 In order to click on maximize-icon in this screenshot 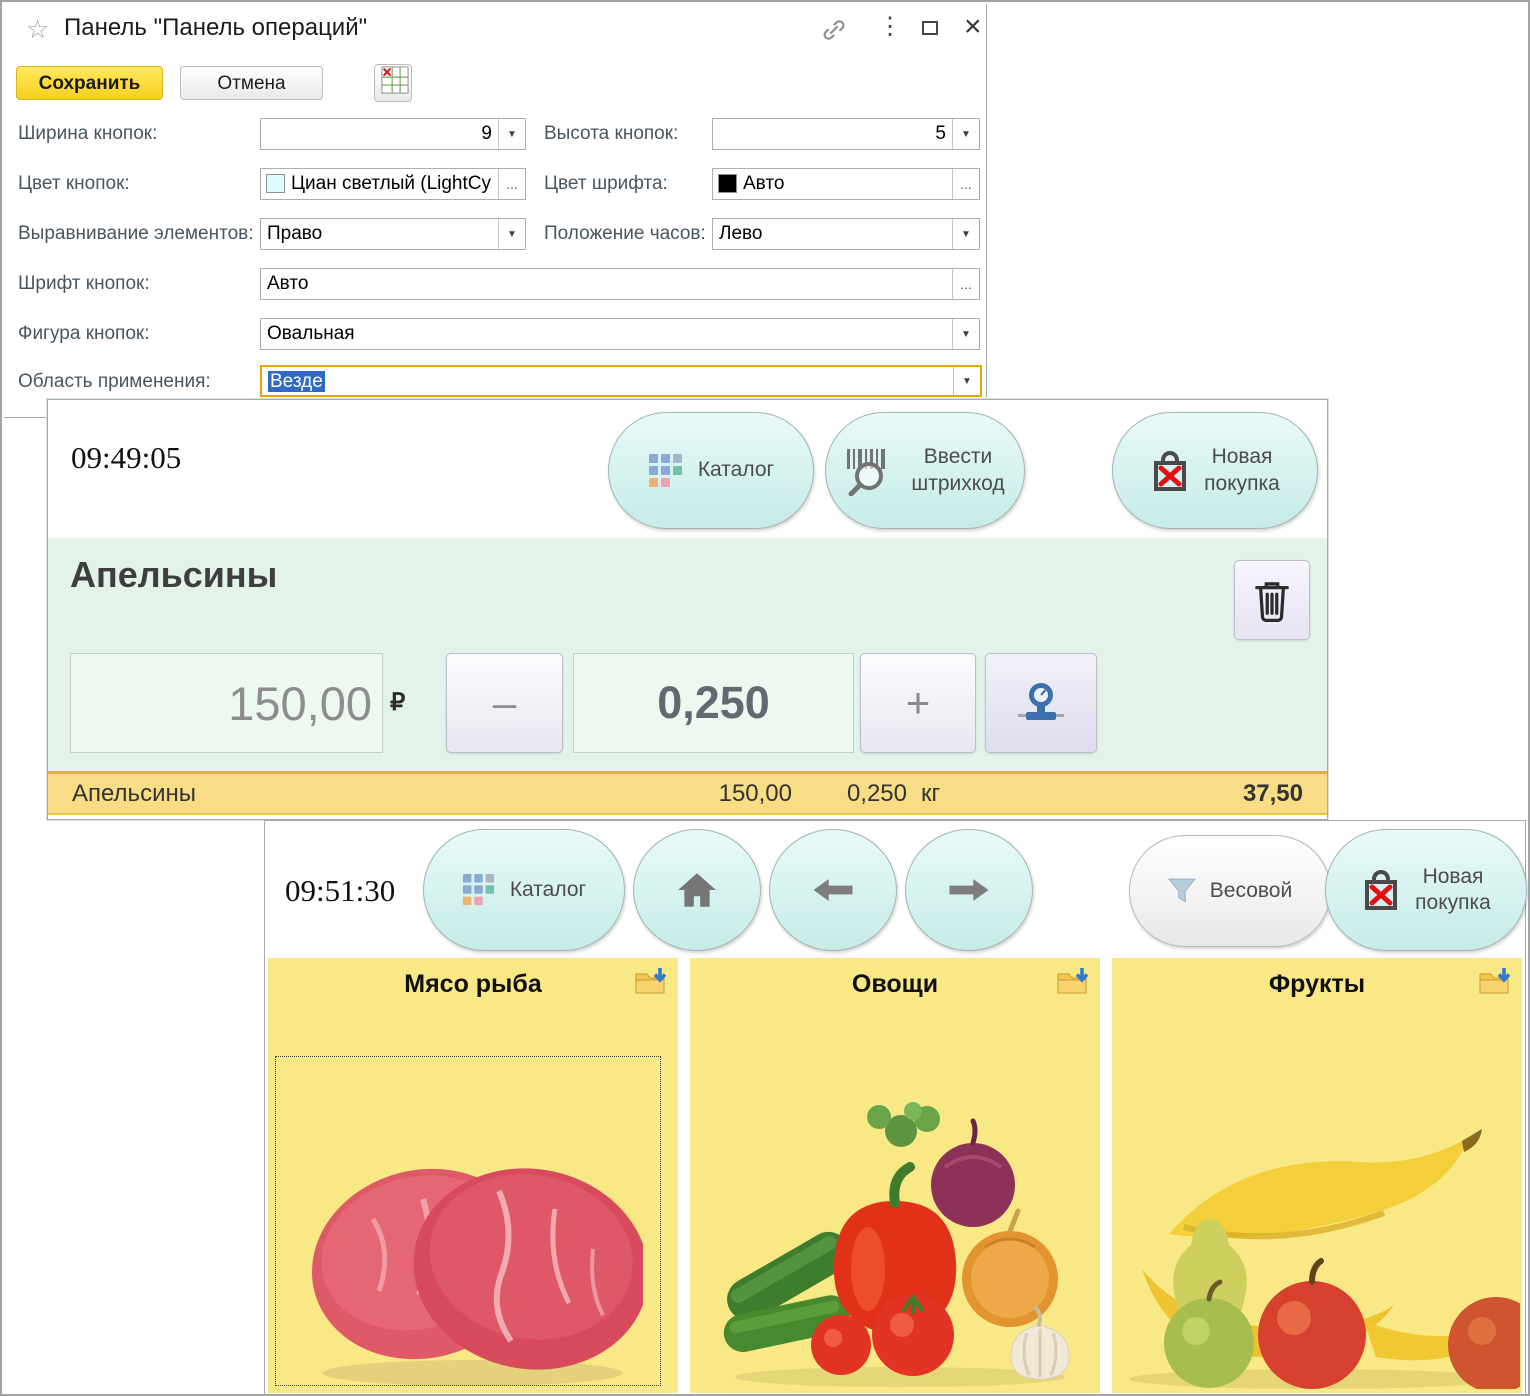, I will do `click(930, 28)`.